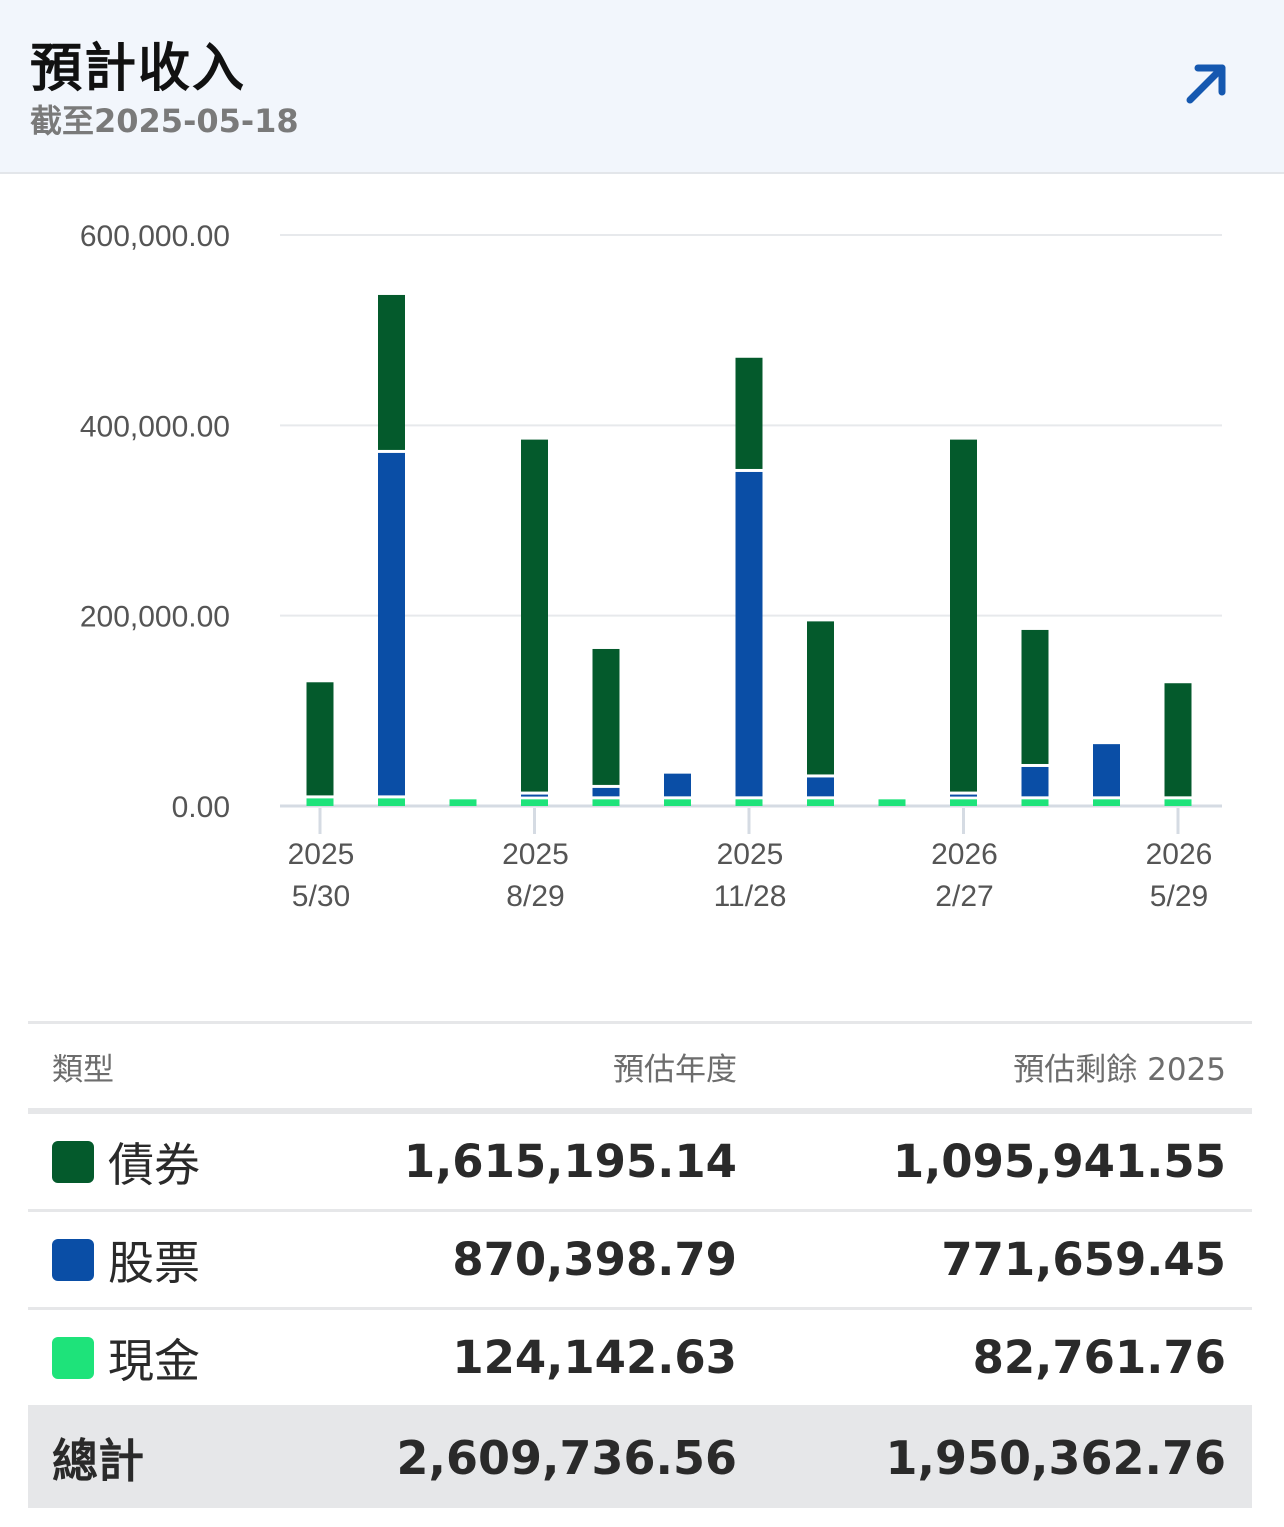  Describe the element at coordinates (1179, 896) in the screenshot. I see `x-tick-date: 5/29` at that location.